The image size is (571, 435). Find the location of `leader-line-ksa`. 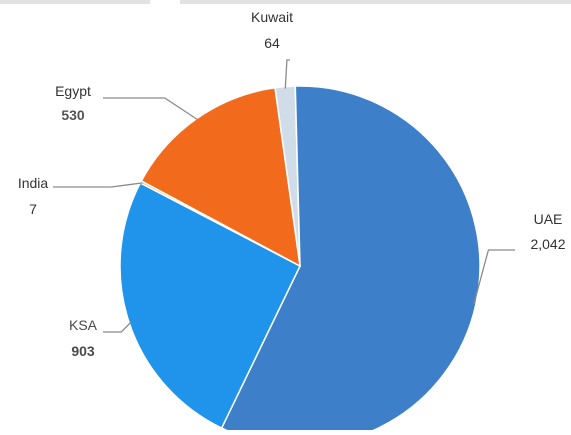

leader-line-ksa is located at coordinates (117, 327).